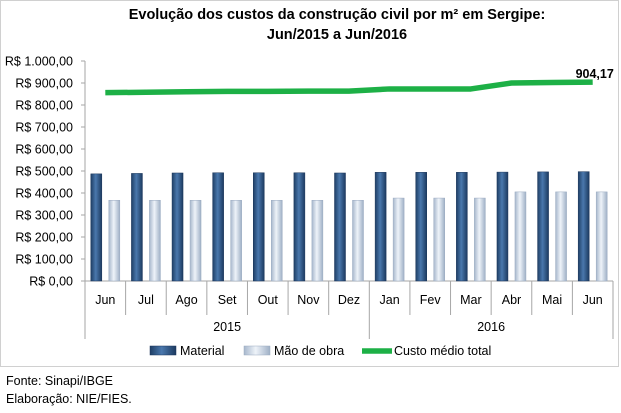  What do you see at coordinates (471, 300) in the screenshot?
I see `x-category-label: Mar` at bounding box center [471, 300].